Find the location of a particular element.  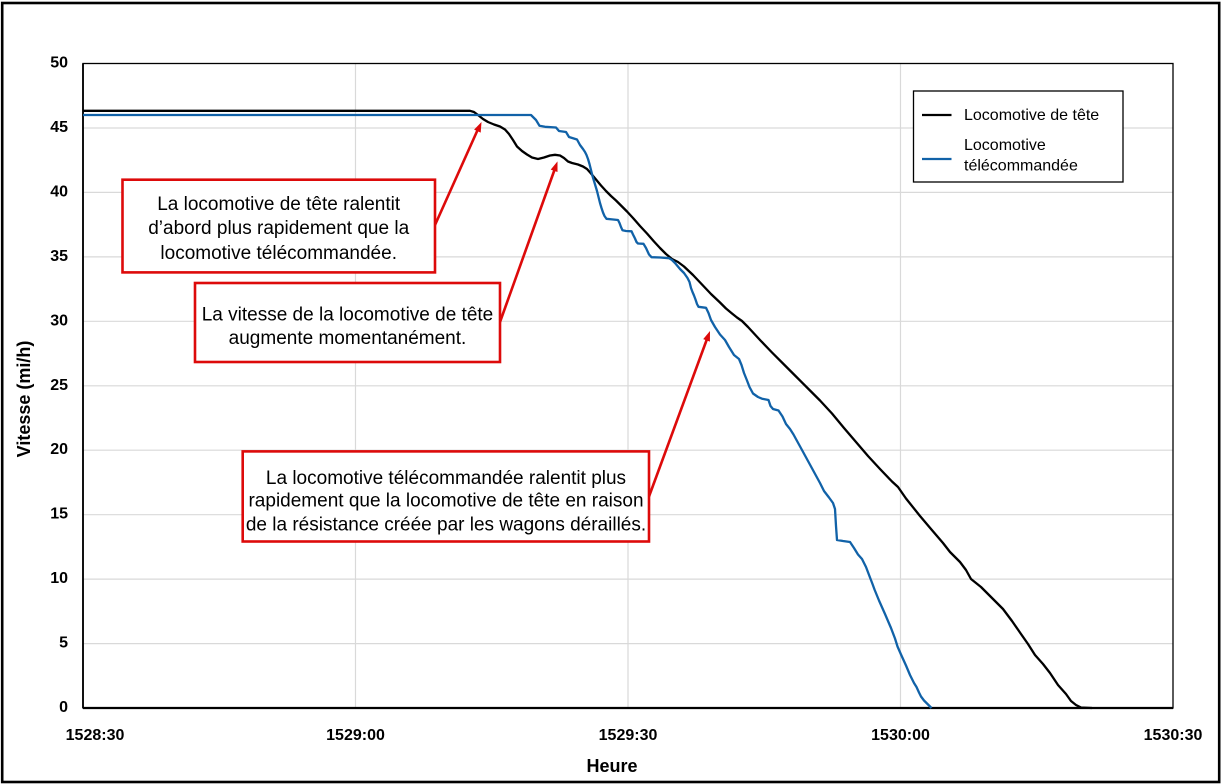

svg-text: 10 is located at coordinates (59, 578).